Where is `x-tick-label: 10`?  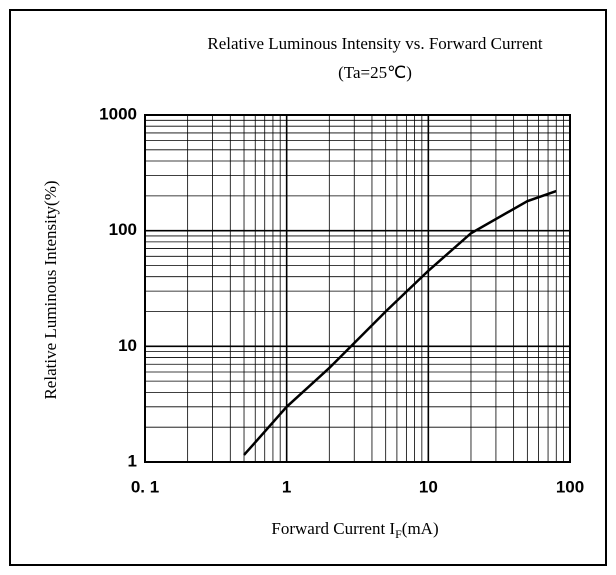
x-tick-label: 10 is located at coordinates (428, 486).